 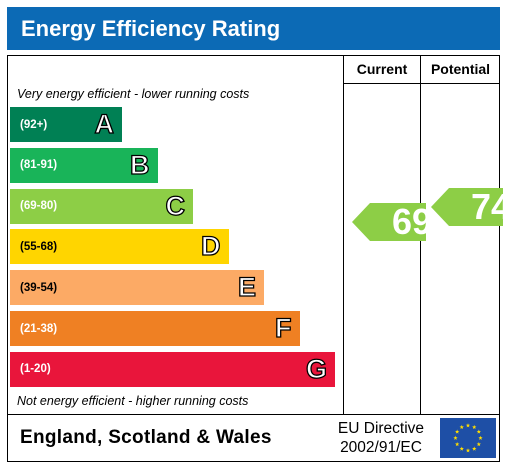 I want to click on current-rating-value: 69, so click(x=408, y=222).